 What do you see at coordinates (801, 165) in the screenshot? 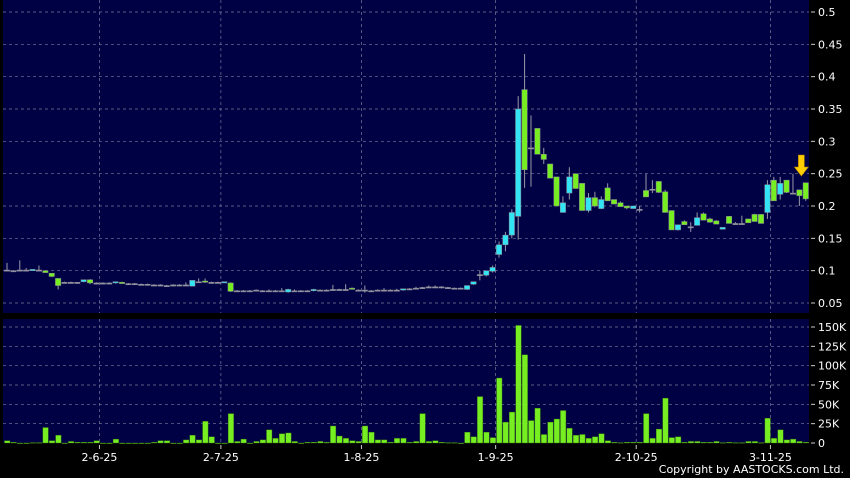
I see `down-arrow-icon` at bounding box center [801, 165].